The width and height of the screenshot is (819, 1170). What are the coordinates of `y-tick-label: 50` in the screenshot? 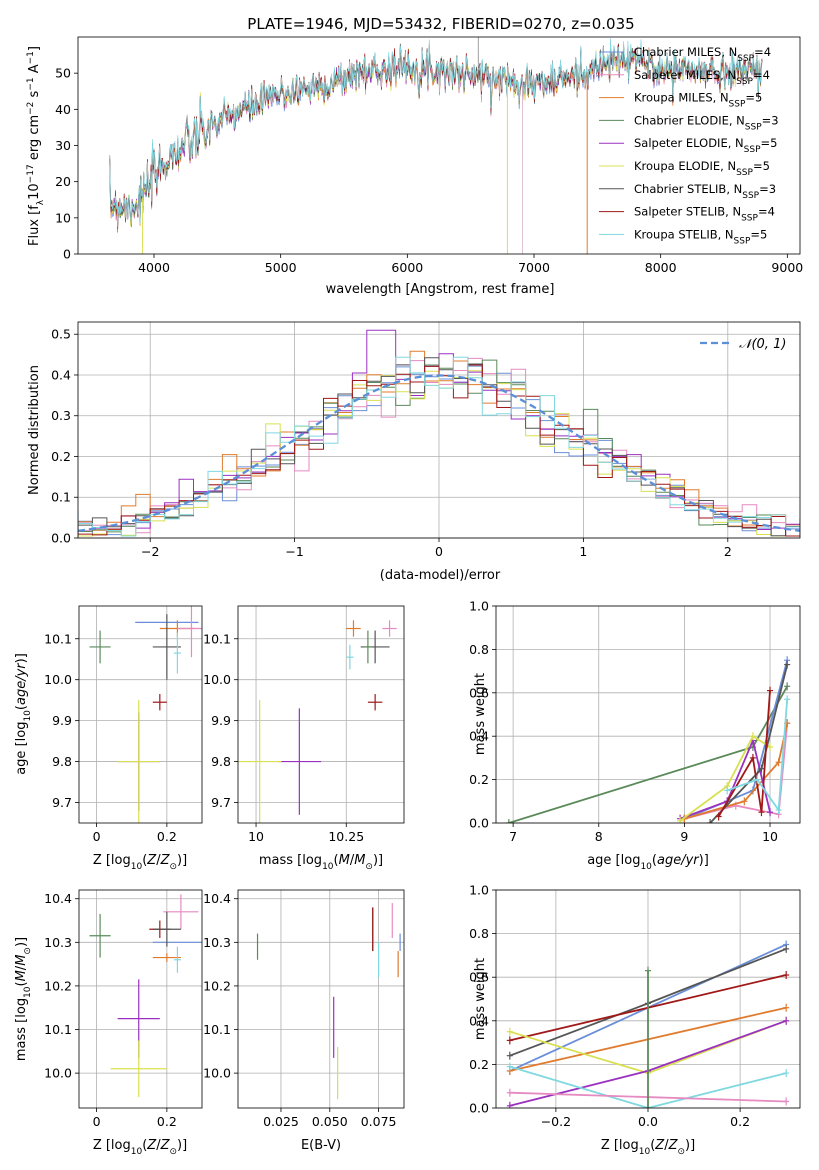 It's located at (63, 73).